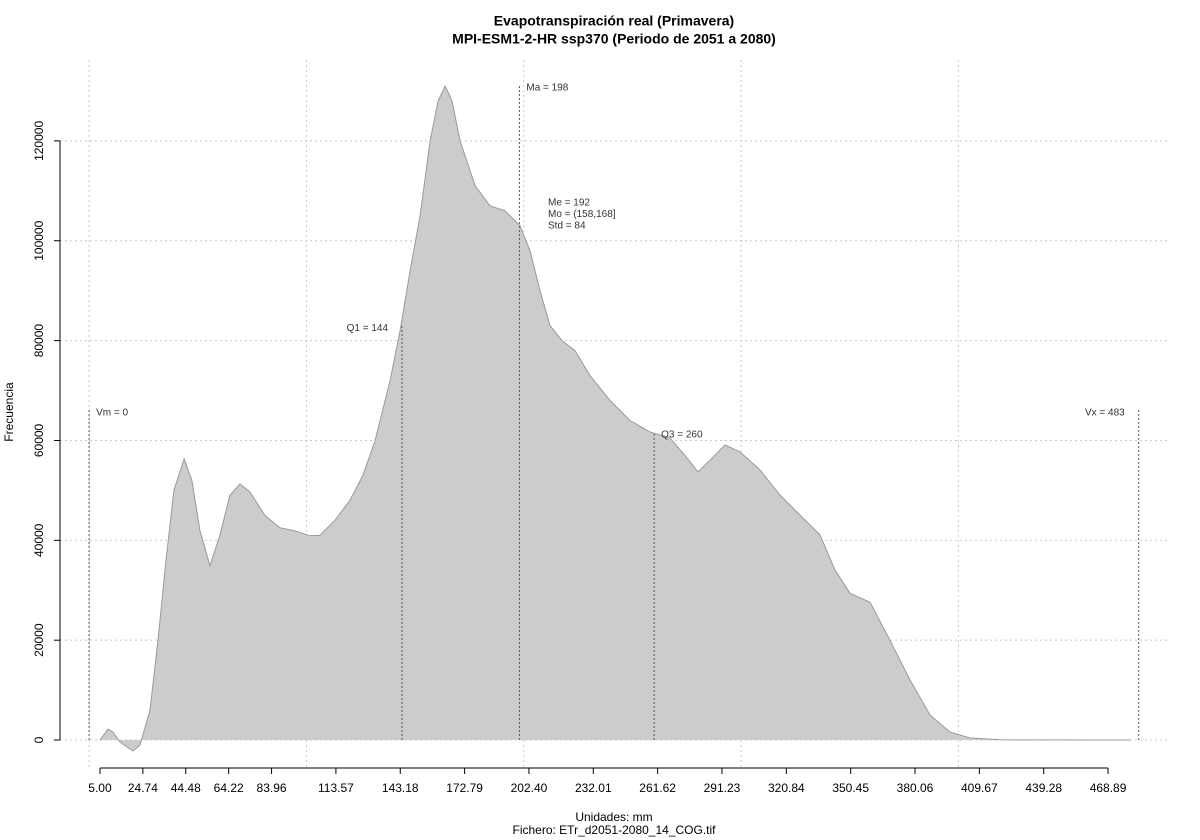 Image resolution: width=1200 pixels, height=840 pixels. I want to click on x-tick-label: 113.57, so click(336, 788).